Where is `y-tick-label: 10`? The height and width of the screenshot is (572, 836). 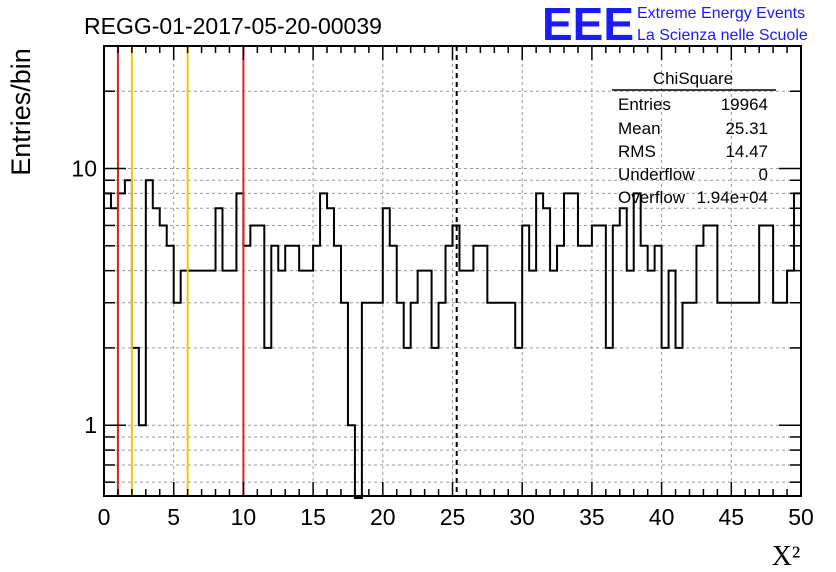 y-tick-label: 10 is located at coordinates (84, 168).